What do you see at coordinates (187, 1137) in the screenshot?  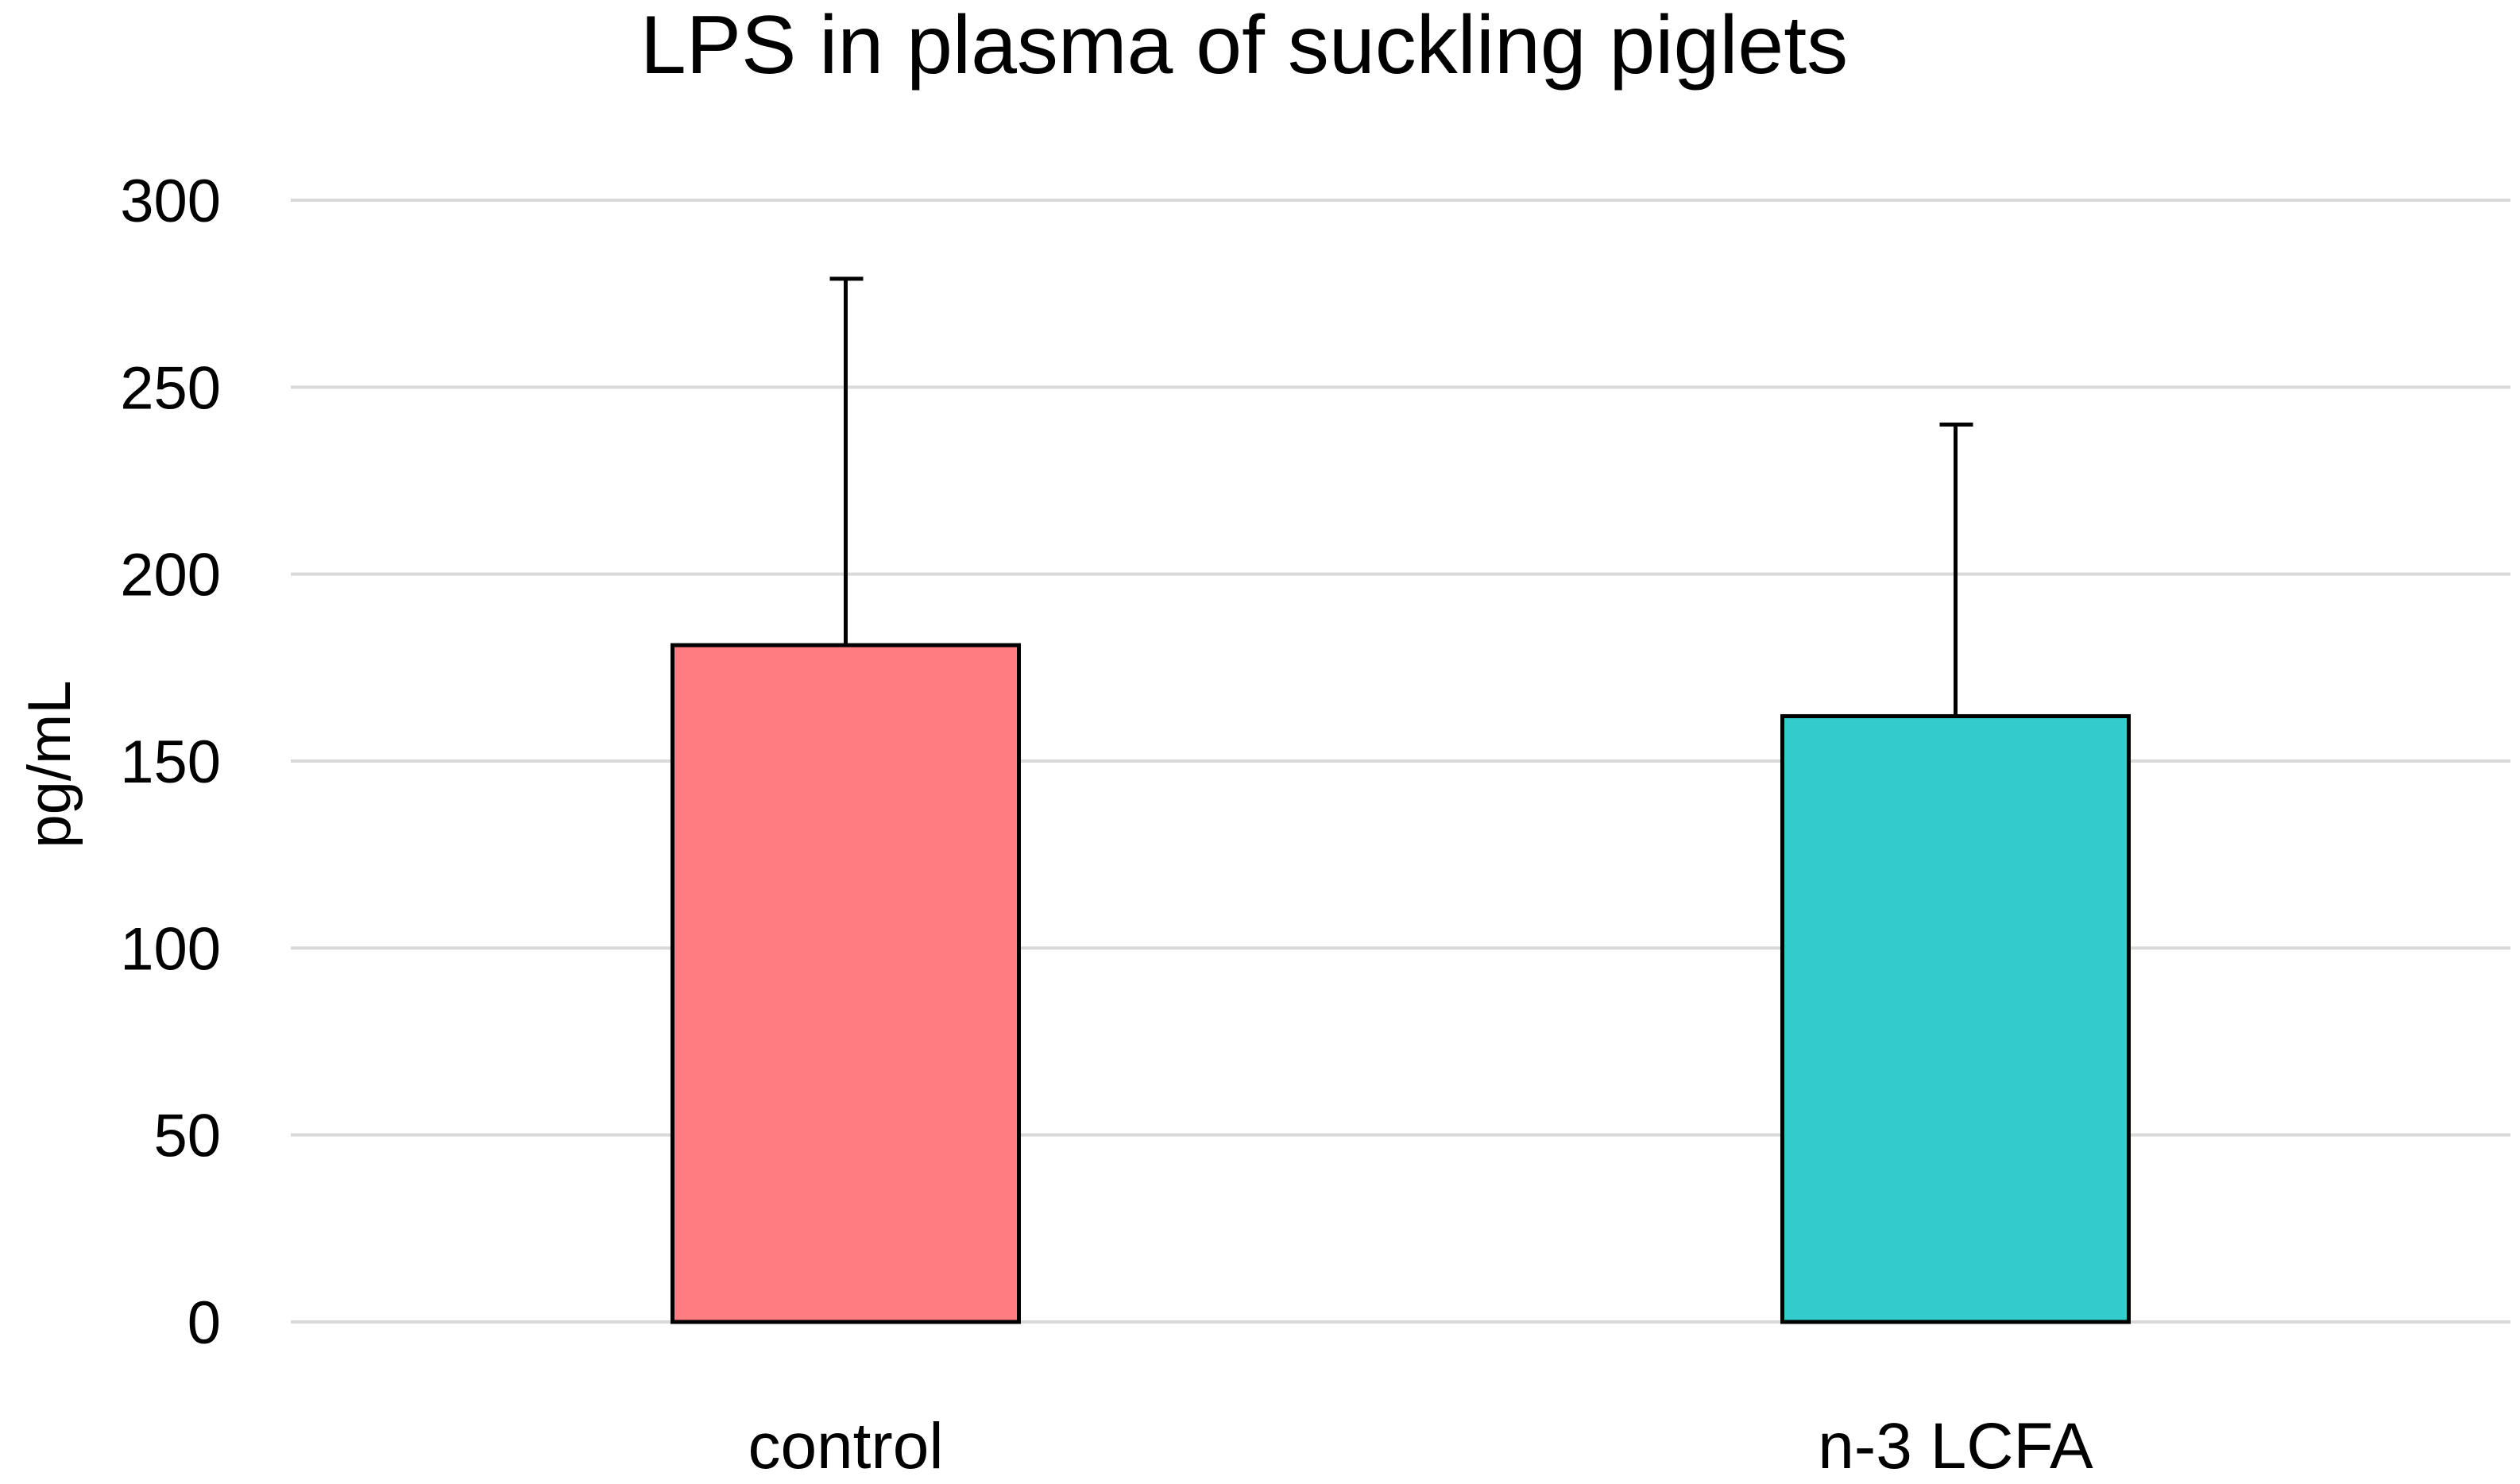 I see `y-tick-label: 50` at bounding box center [187, 1137].